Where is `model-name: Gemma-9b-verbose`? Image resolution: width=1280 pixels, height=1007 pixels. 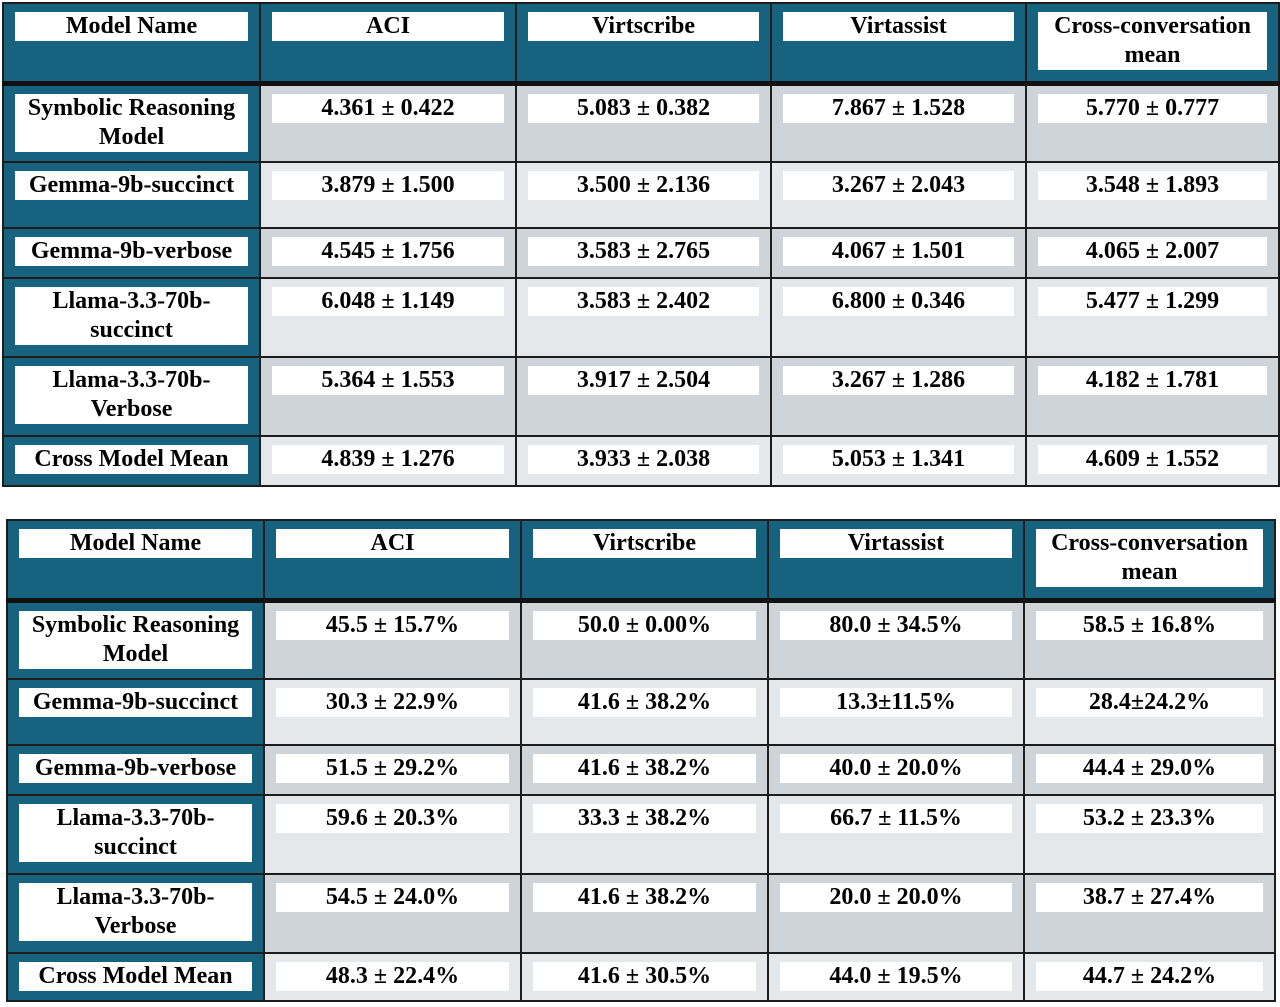 model-name: Gemma-9b-verbose is located at coordinates (135, 768).